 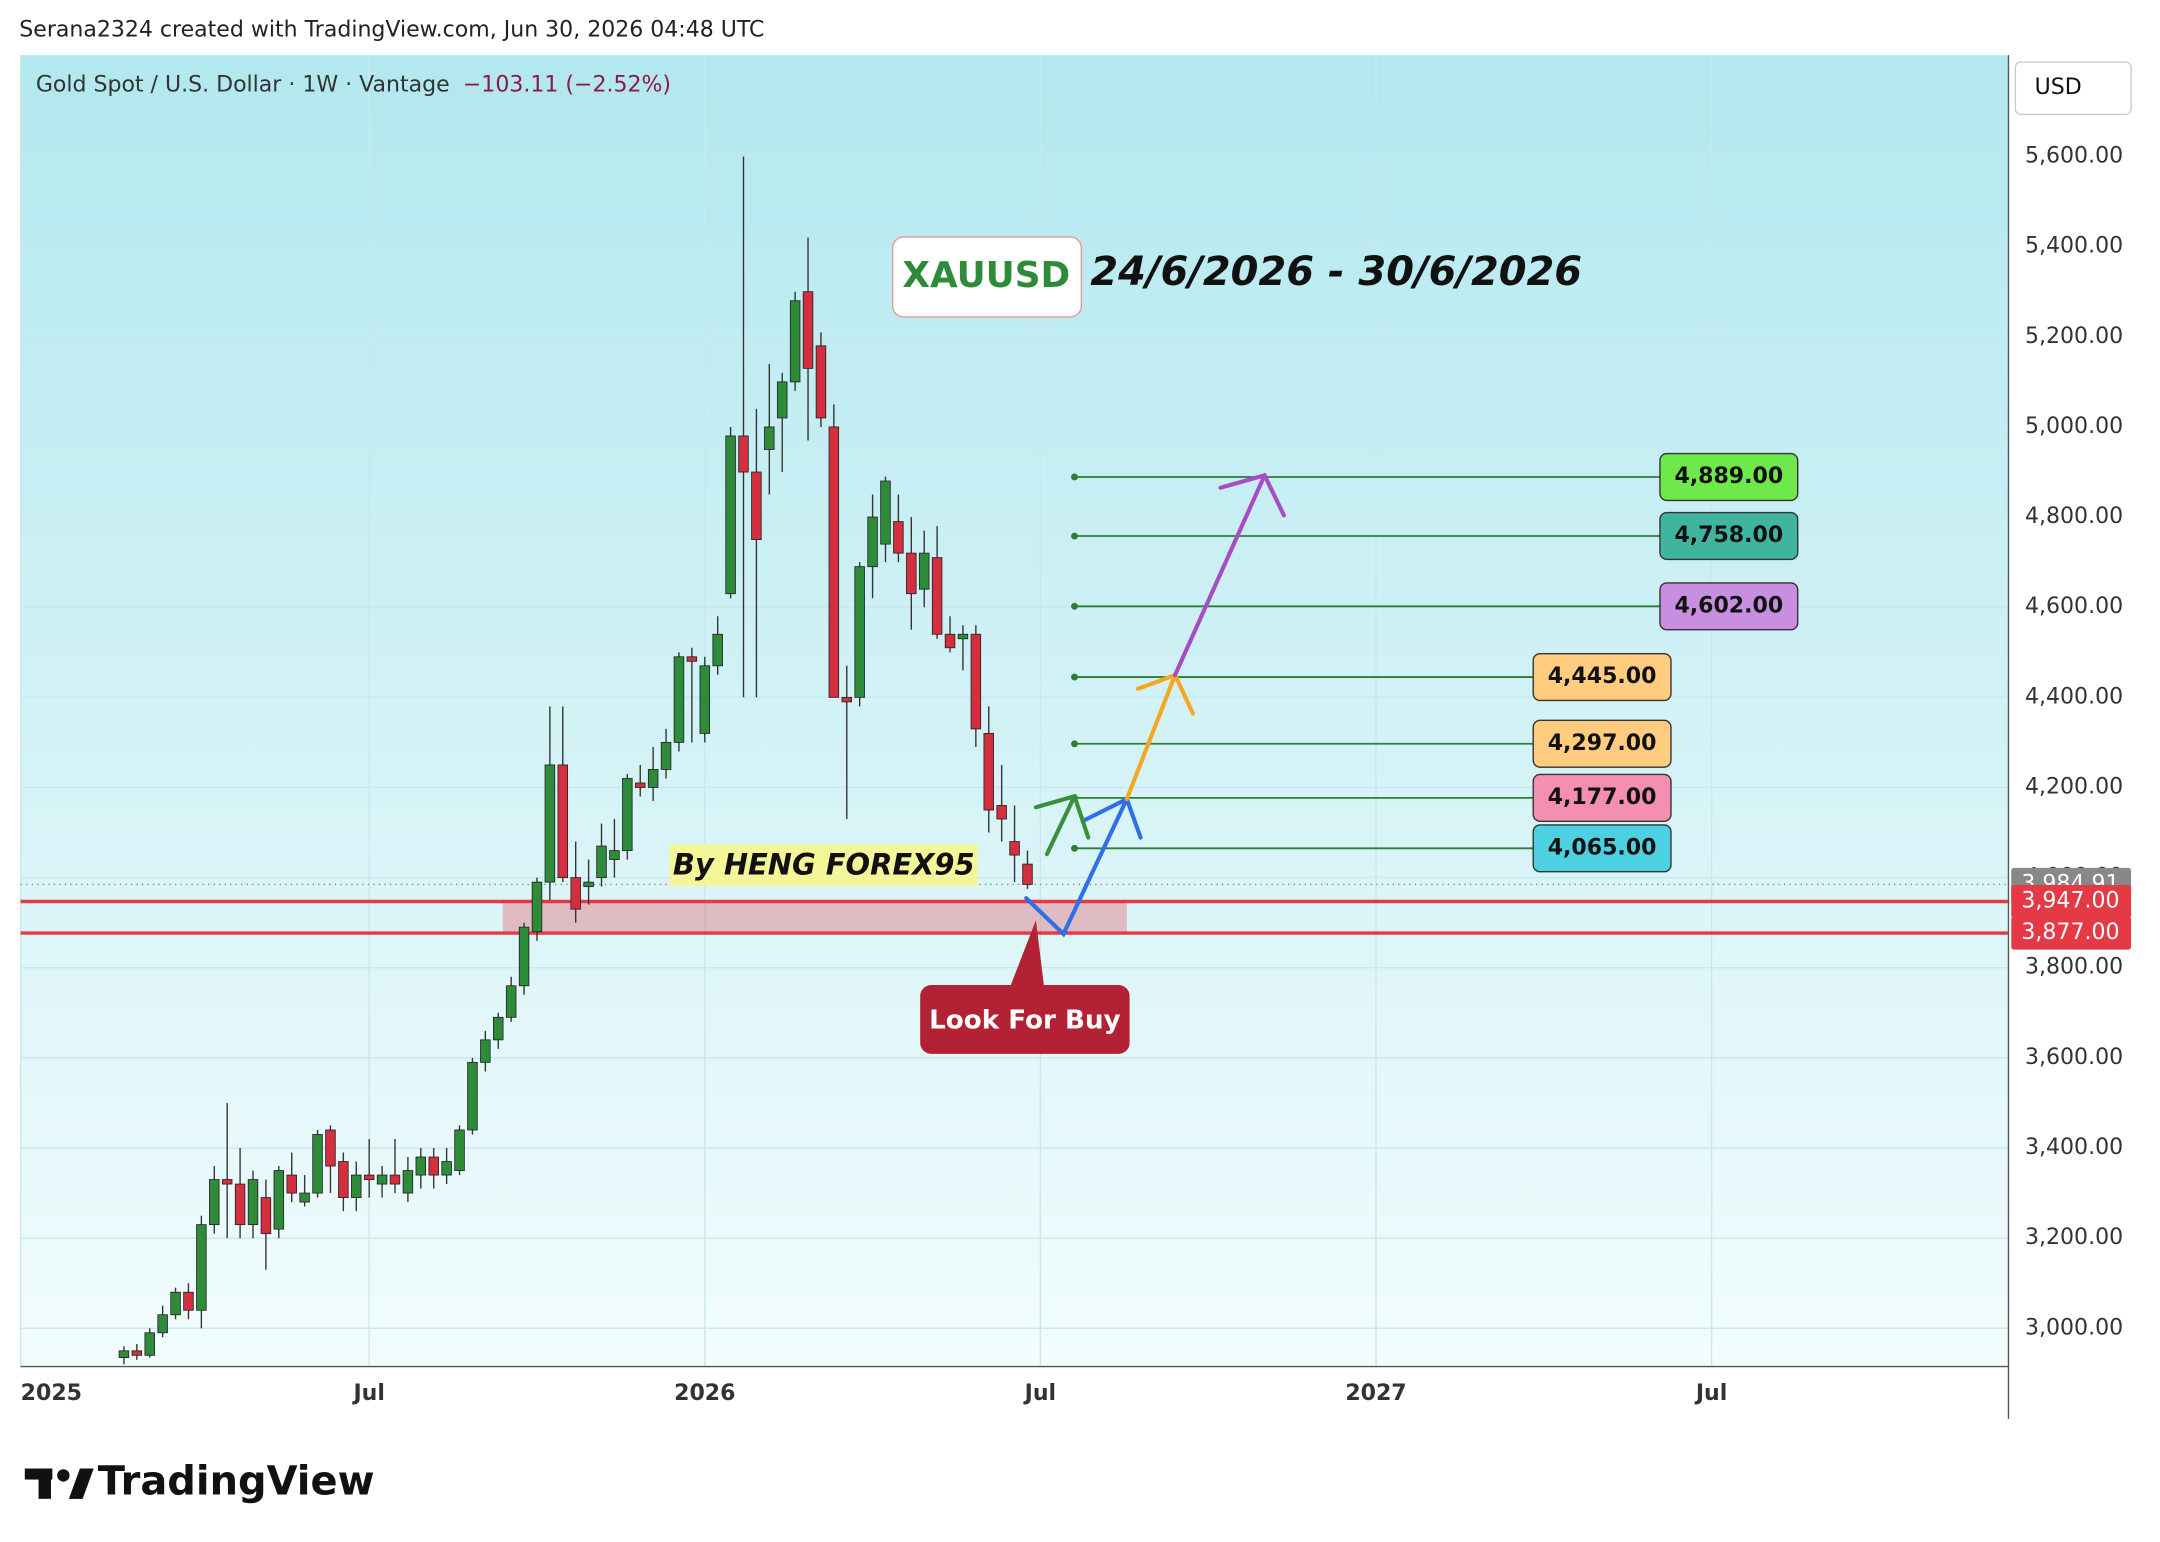 What do you see at coordinates (2070, 901) in the screenshot?
I see `zone-label: 3,947.00` at bounding box center [2070, 901].